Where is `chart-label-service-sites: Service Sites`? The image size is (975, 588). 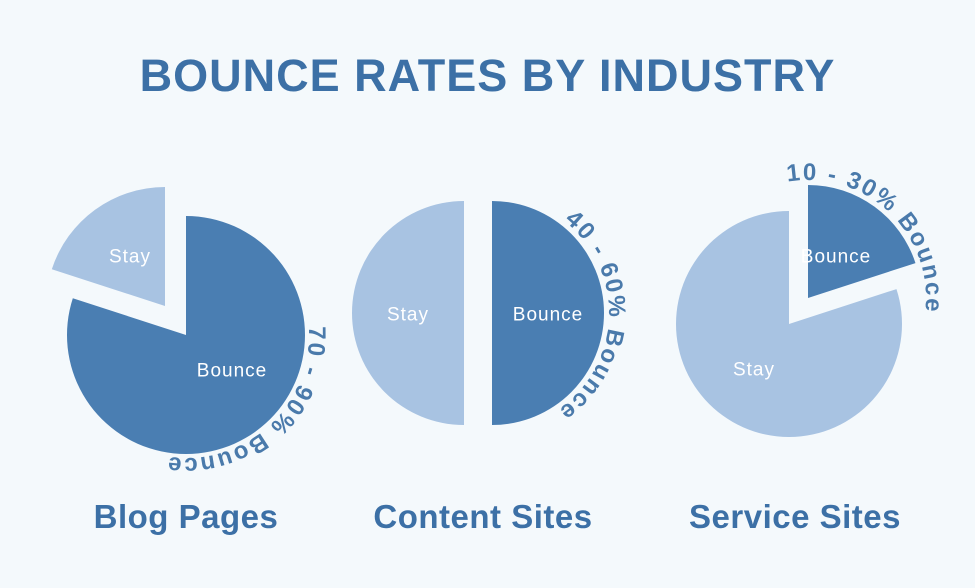 chart-label-service-sites: Service Sites is located at coordinates (795, 516).